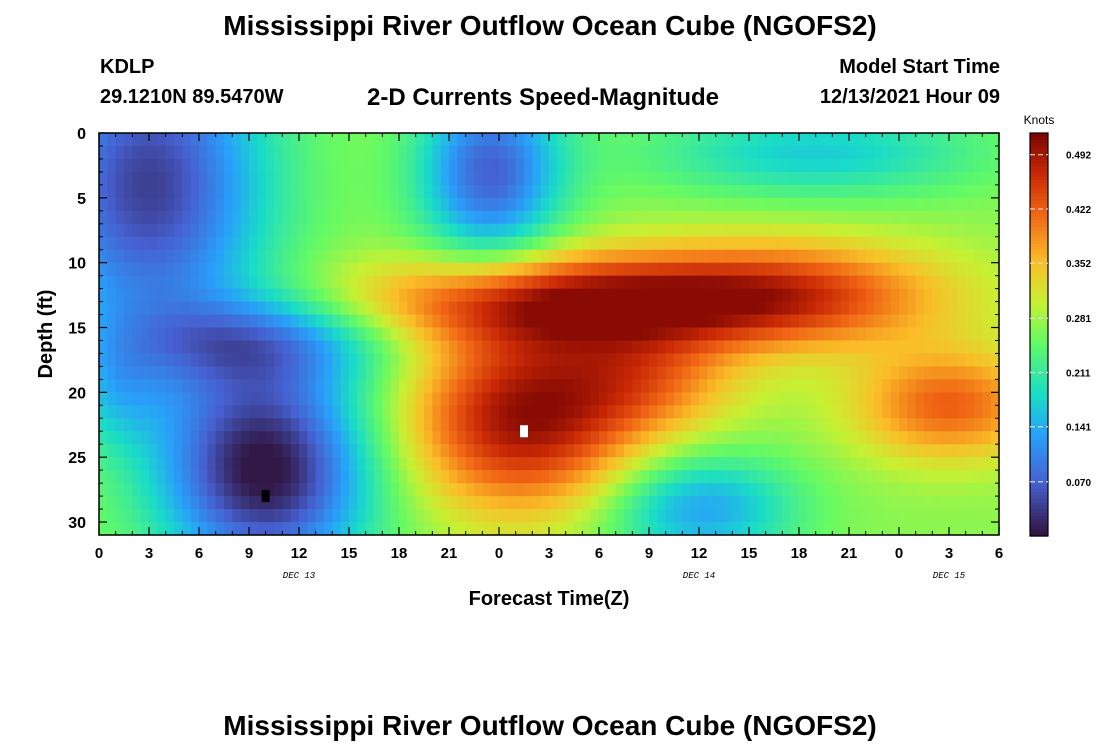 The height and width of the screenshot is (750, 1100). Describe the element at coordinates (81, 134) in the screenshot. I see `y-tick-label: 0` at that location.